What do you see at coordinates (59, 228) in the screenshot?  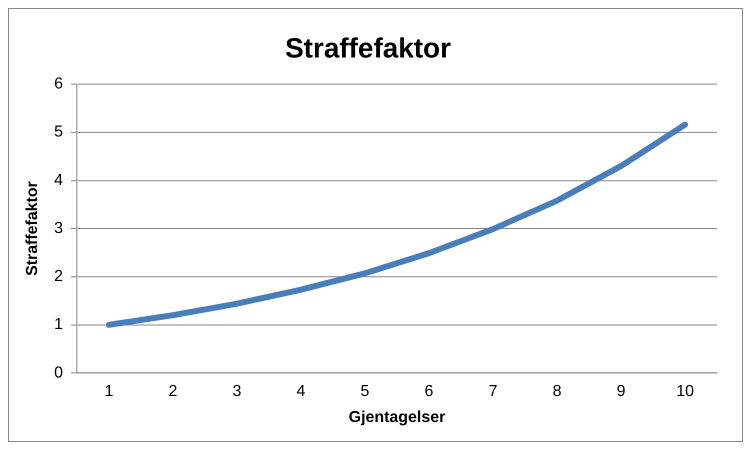 I see `y-tick-label: 3` at bounding box center [59, 228].